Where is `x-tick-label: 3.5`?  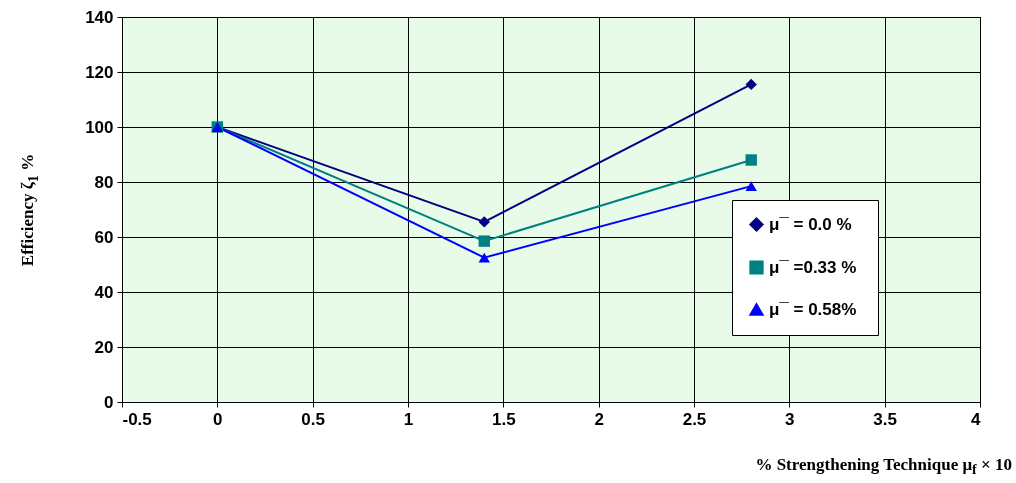
x-tick-label: 3.5 is located at coordinates (885, 419).